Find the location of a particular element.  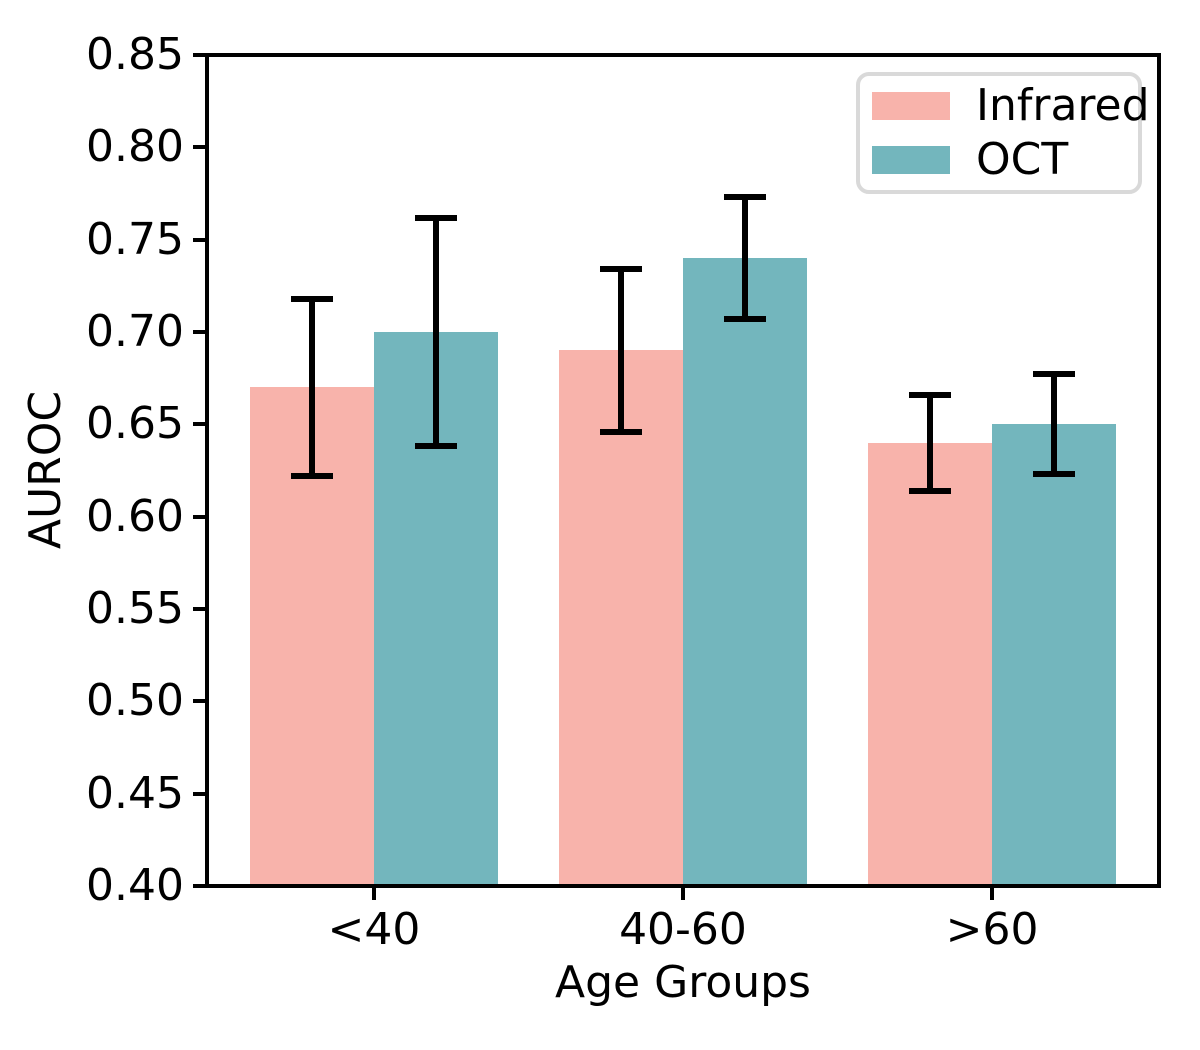

y-tick-label: 0.80 is located at coordinates (135, 147).